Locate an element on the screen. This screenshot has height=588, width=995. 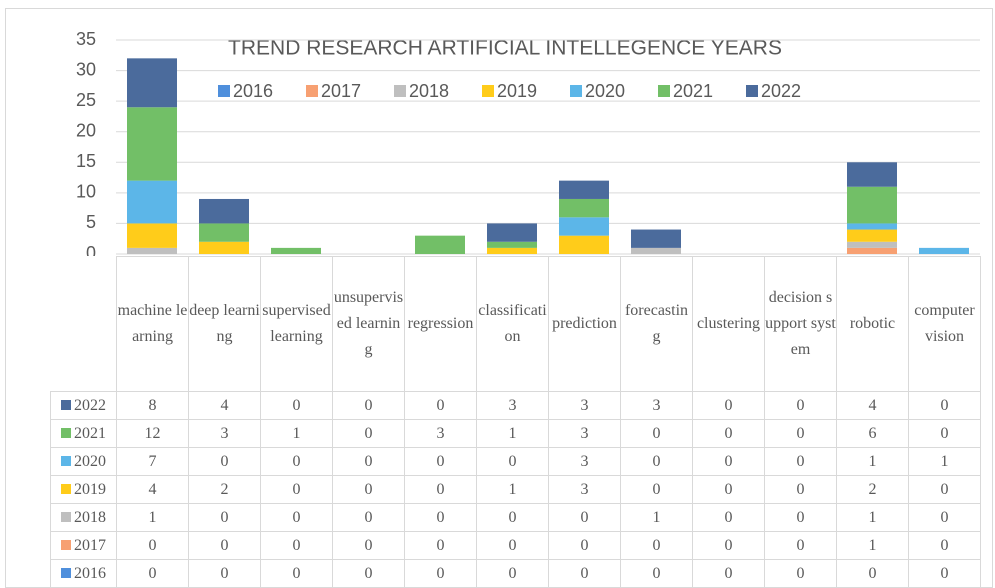
category-label: machine learning is located at coordinates (152, 324).